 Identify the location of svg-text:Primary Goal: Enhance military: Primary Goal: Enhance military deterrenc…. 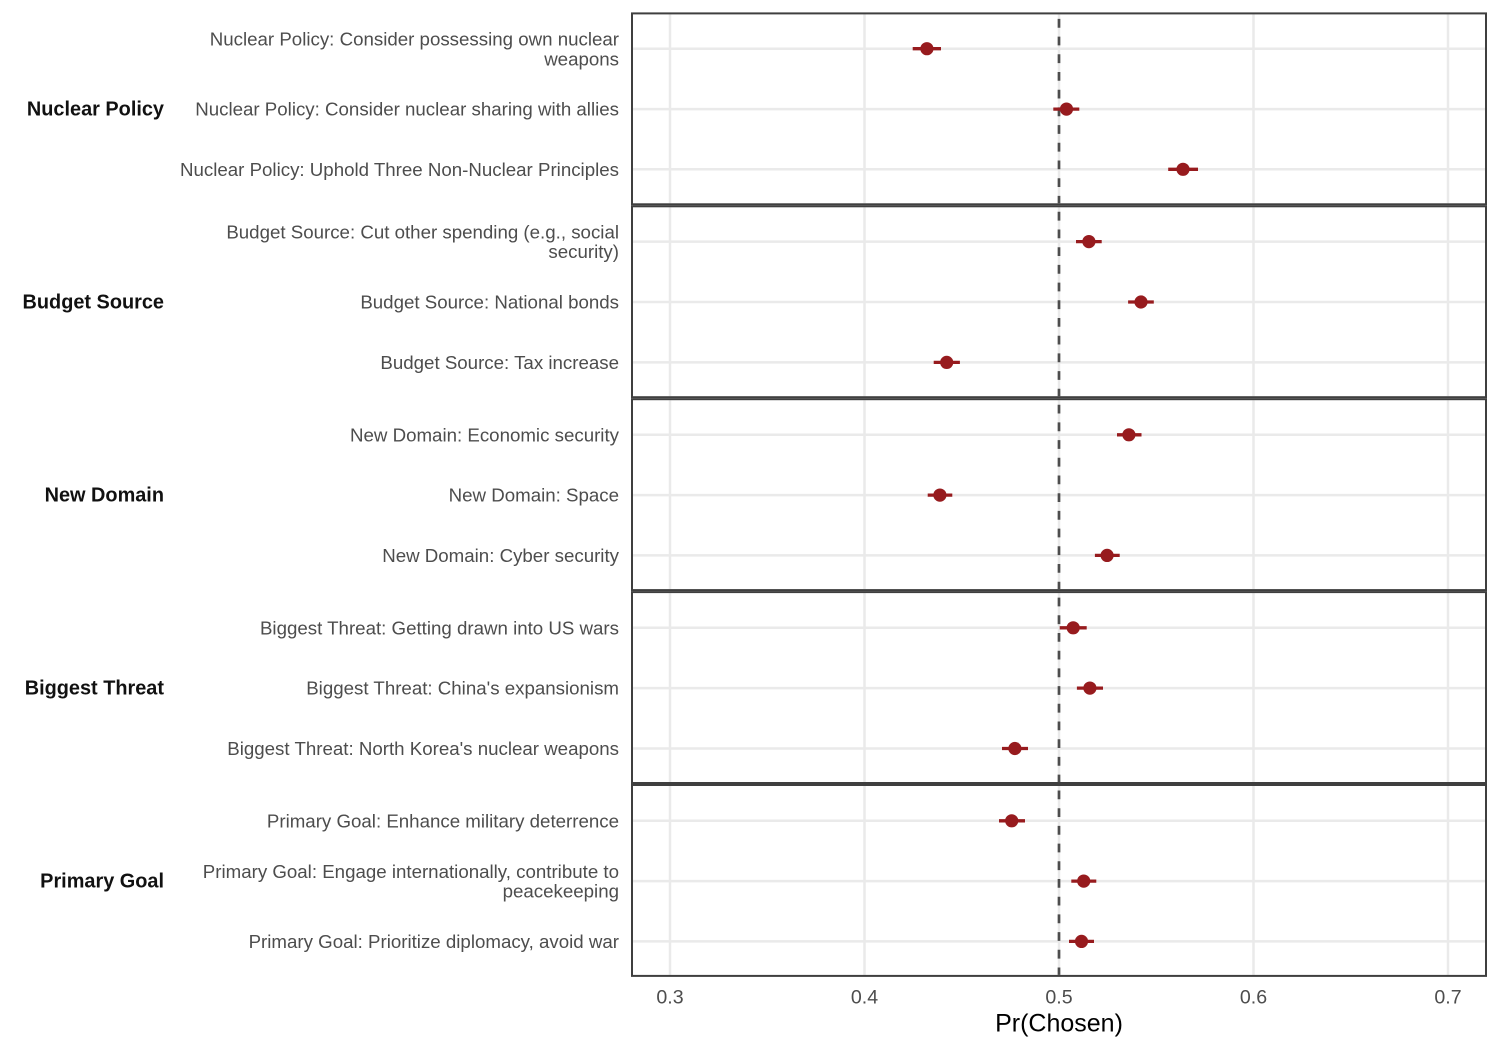
(443, 820).